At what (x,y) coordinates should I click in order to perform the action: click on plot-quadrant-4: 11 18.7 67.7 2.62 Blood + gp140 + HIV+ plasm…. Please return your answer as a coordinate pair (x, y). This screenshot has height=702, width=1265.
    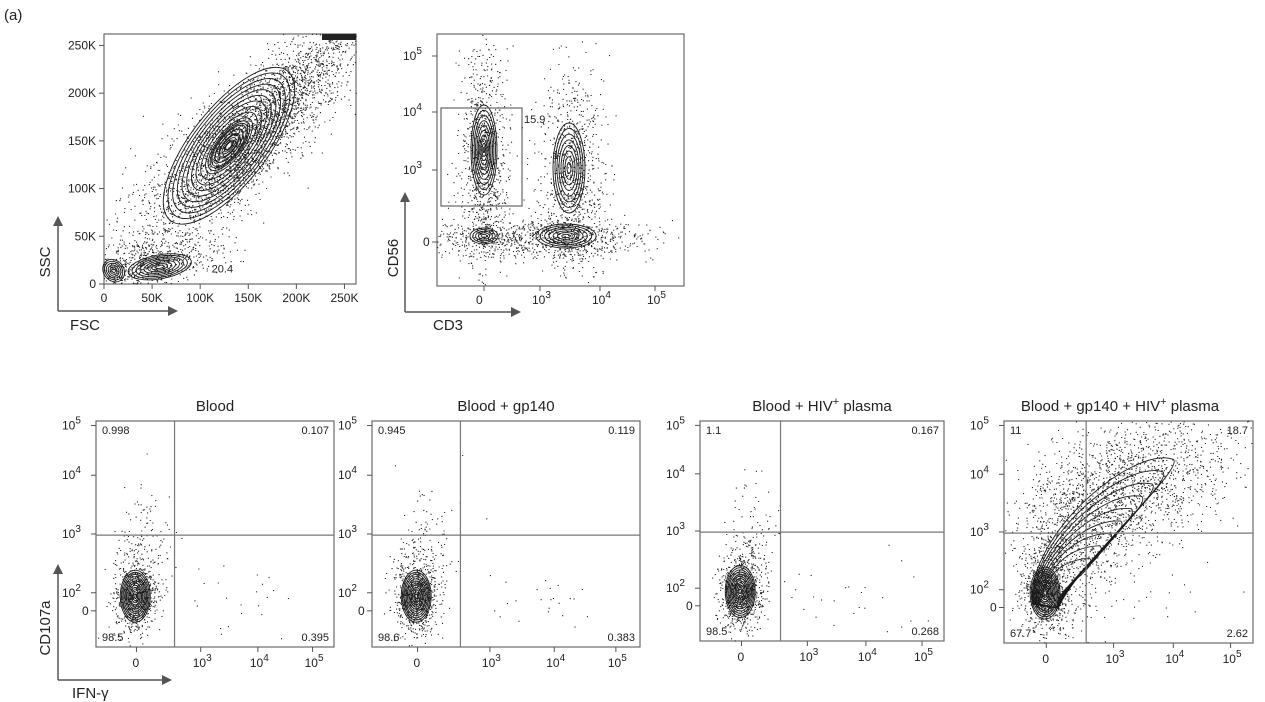
    Looking at the image, I should click on (1112, 531).